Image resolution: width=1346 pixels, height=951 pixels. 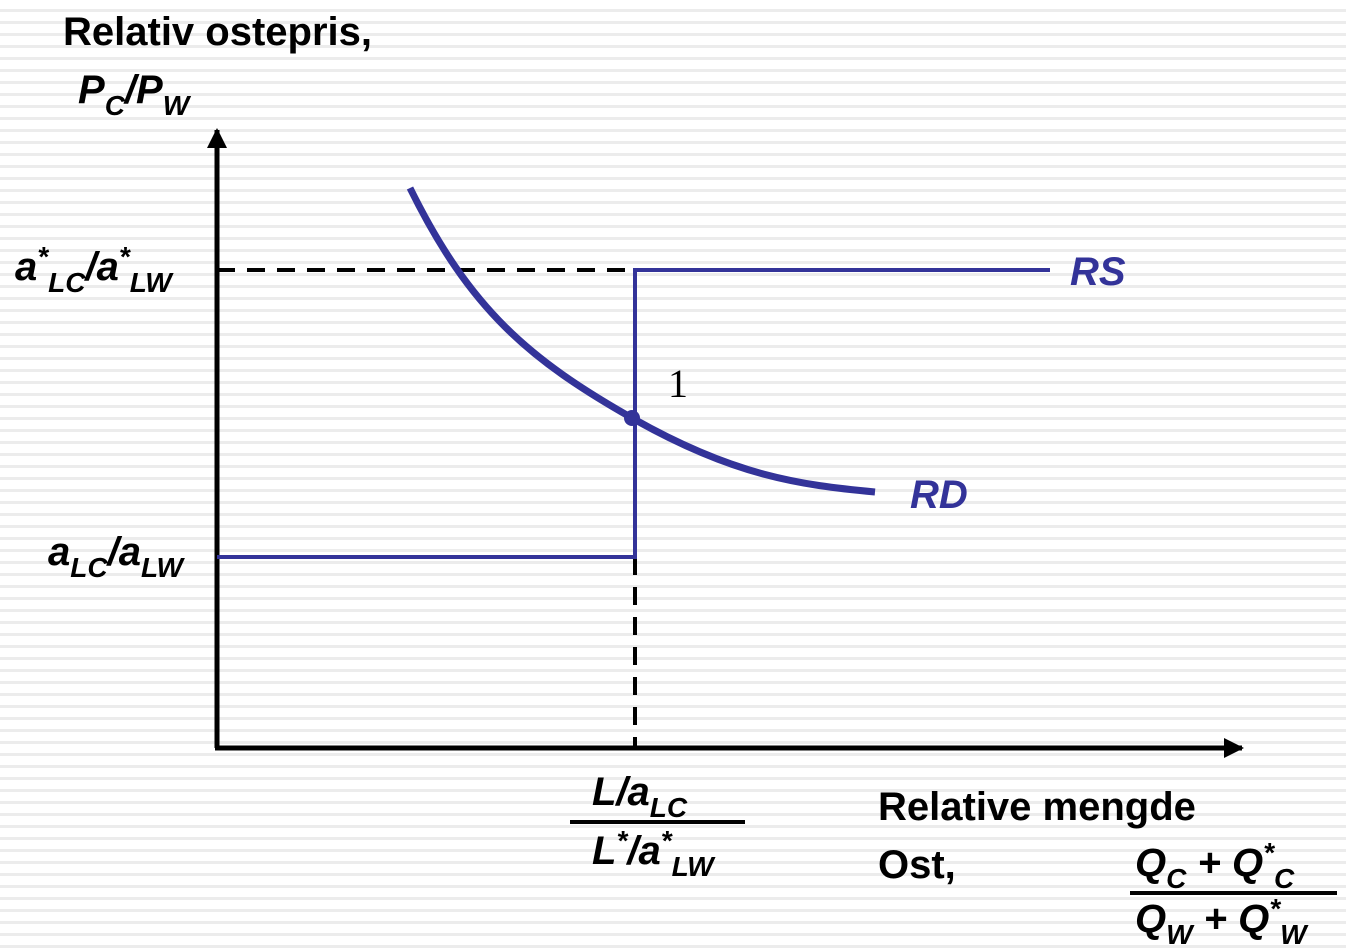 What do you see at coordinates (91, 90) in the screenshot?
I see `text-part: P` at bounding box center [91, 90].